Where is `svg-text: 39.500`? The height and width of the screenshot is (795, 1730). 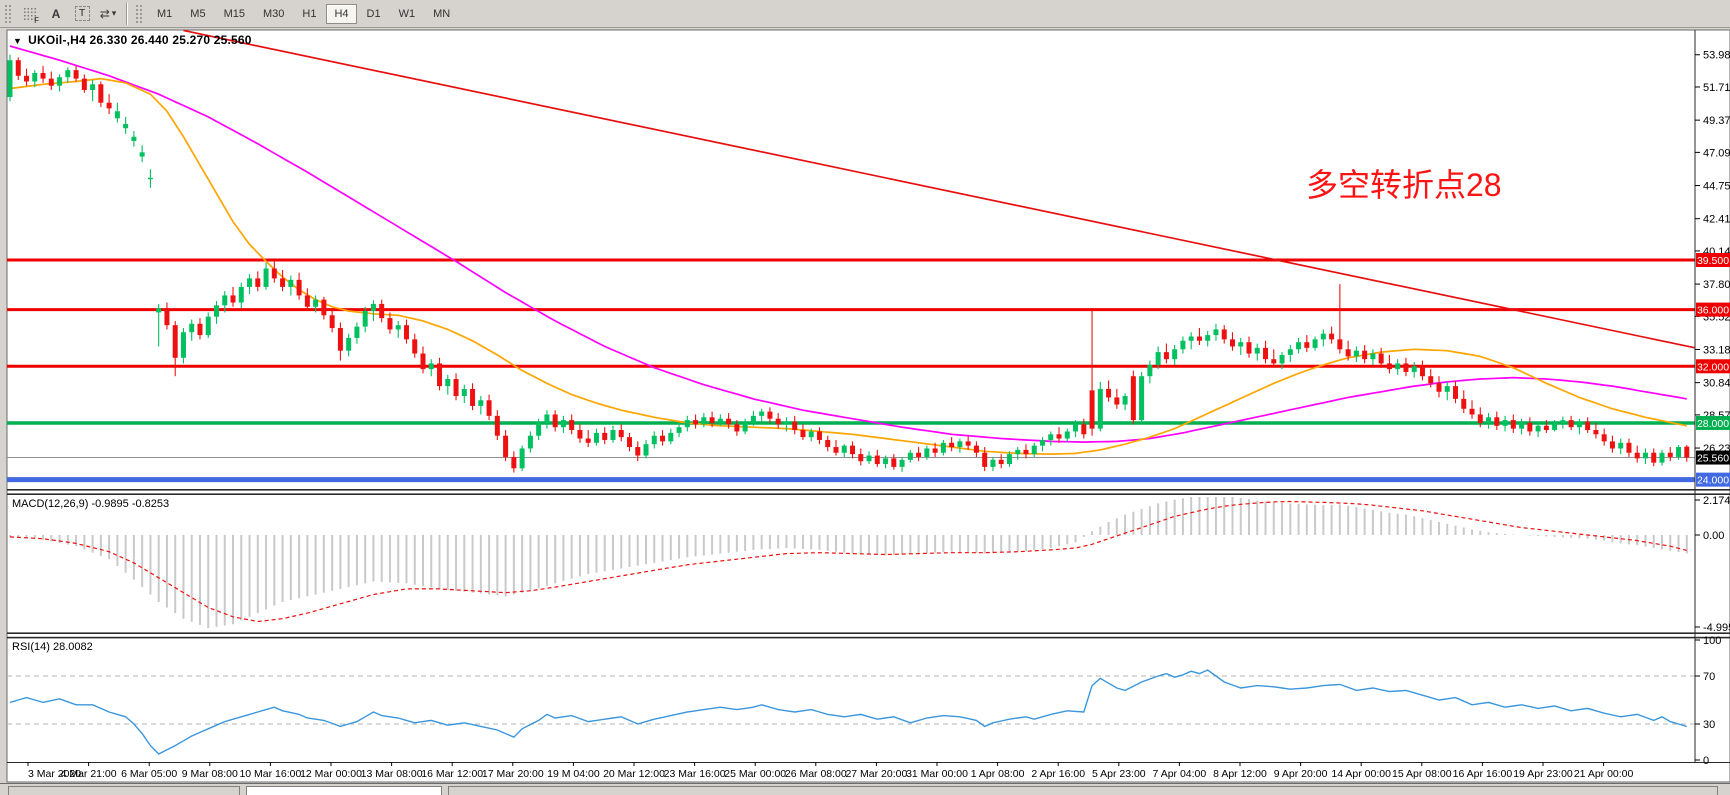
svg-text: 39.500 is located at coordinates (1713, 261).